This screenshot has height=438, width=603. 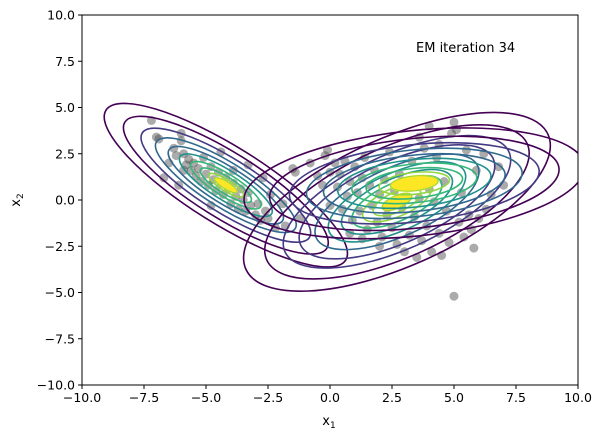 What do you see at coordinates (17, 199) in the screenshot?
I see `y-axis-label: x2` at bounding box center [17, 199].